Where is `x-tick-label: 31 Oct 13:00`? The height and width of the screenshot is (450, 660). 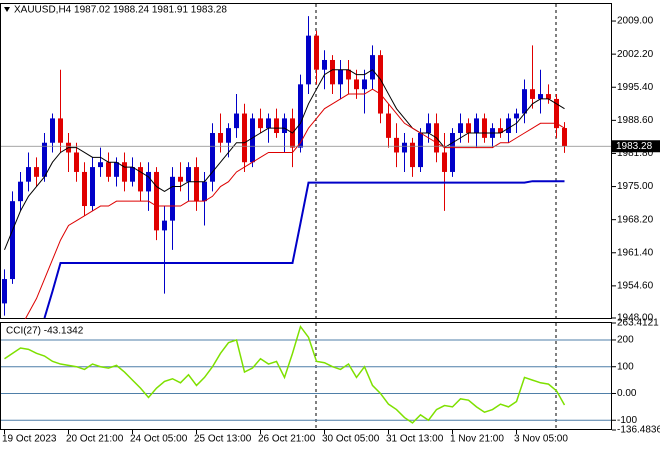 x-tick-label: 31 Oct 13:00 is located at coordinates (415, 439).